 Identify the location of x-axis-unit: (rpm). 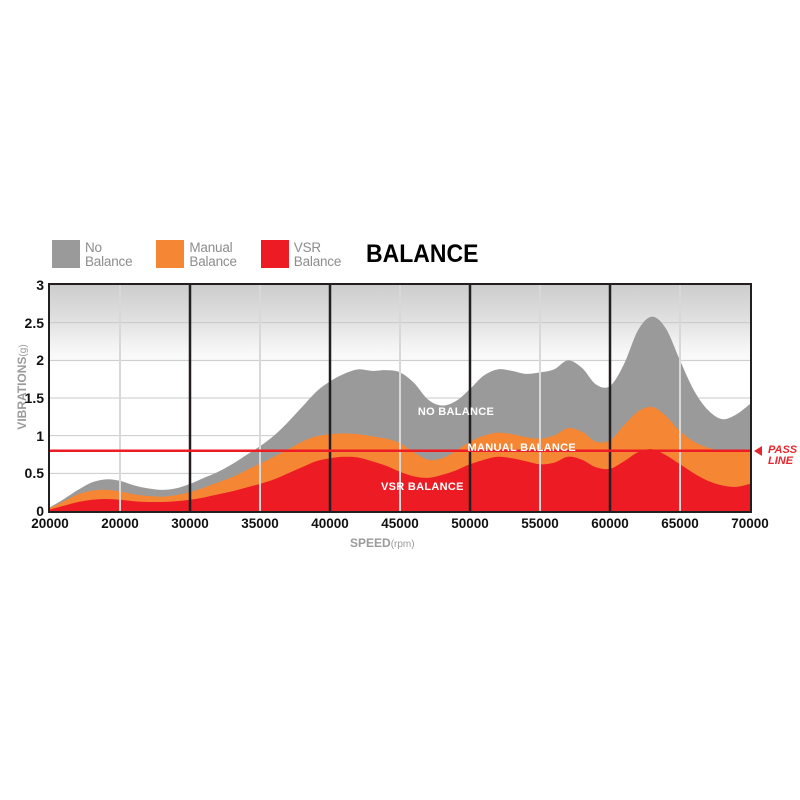
(402, 544).